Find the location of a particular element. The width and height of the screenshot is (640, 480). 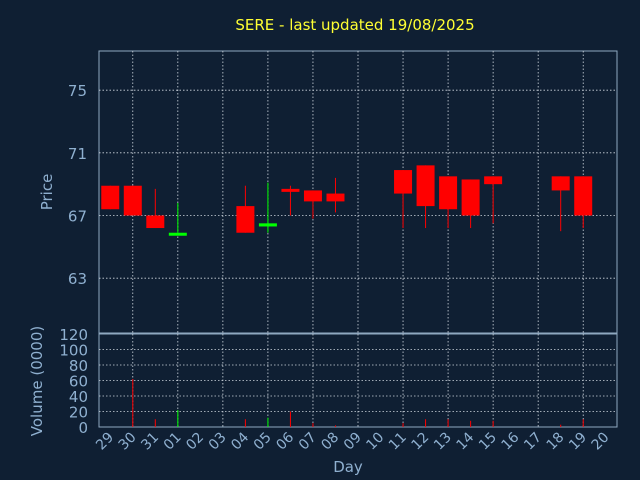

x-tick-label: 06 is located at coordinates (285, 441).